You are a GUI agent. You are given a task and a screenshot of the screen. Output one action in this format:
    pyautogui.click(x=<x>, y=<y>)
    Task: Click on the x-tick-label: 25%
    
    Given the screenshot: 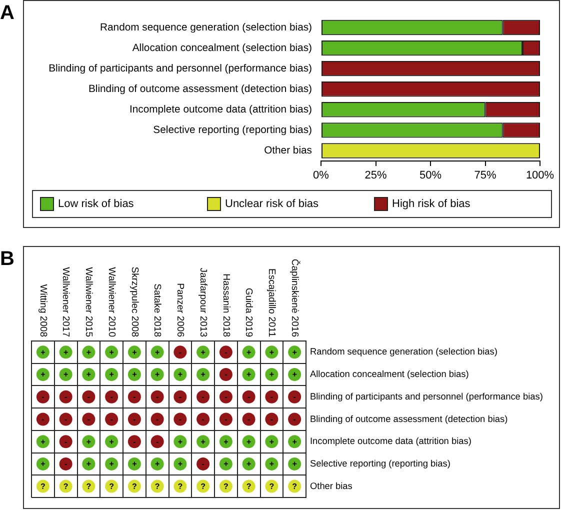 What is the action you would take?
    pyautogui.click(x=375, y=176)
    